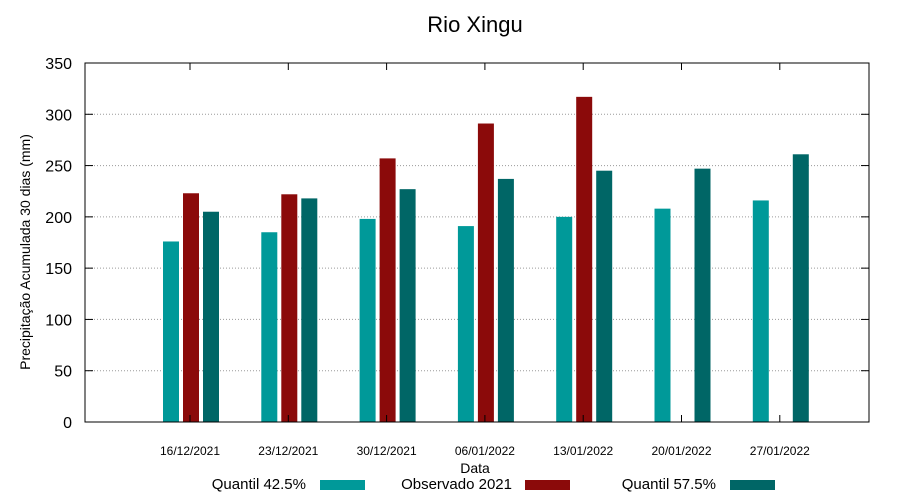  What do you see at coordinates (58, 115) in the screenshot?
I see `y-tick-label: 300` at bounding box center [58, 115].